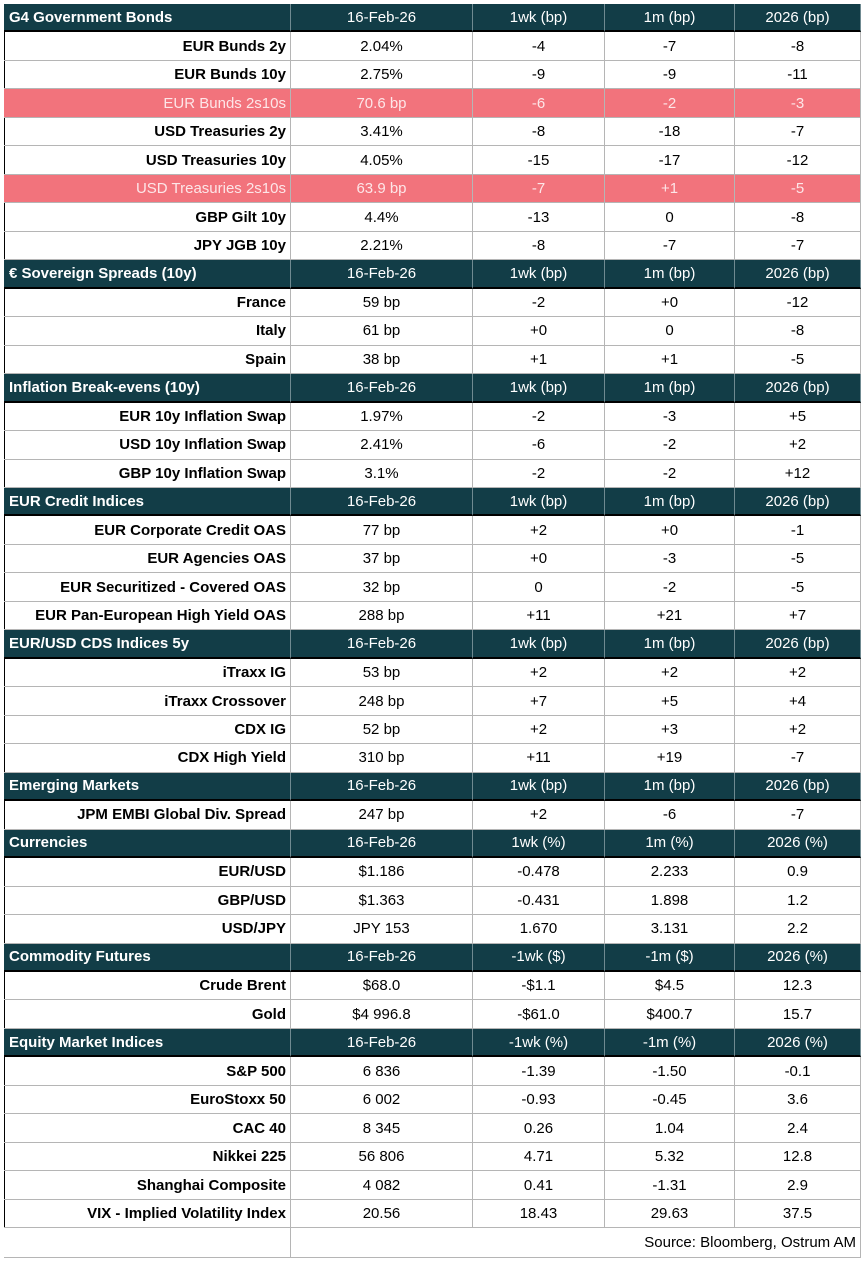 This screenshot has height=1261, width=863. Describe the element at coordinates (147, 1100) in the screenshot. I see `row-label: EuroStoxx 50` at that location.